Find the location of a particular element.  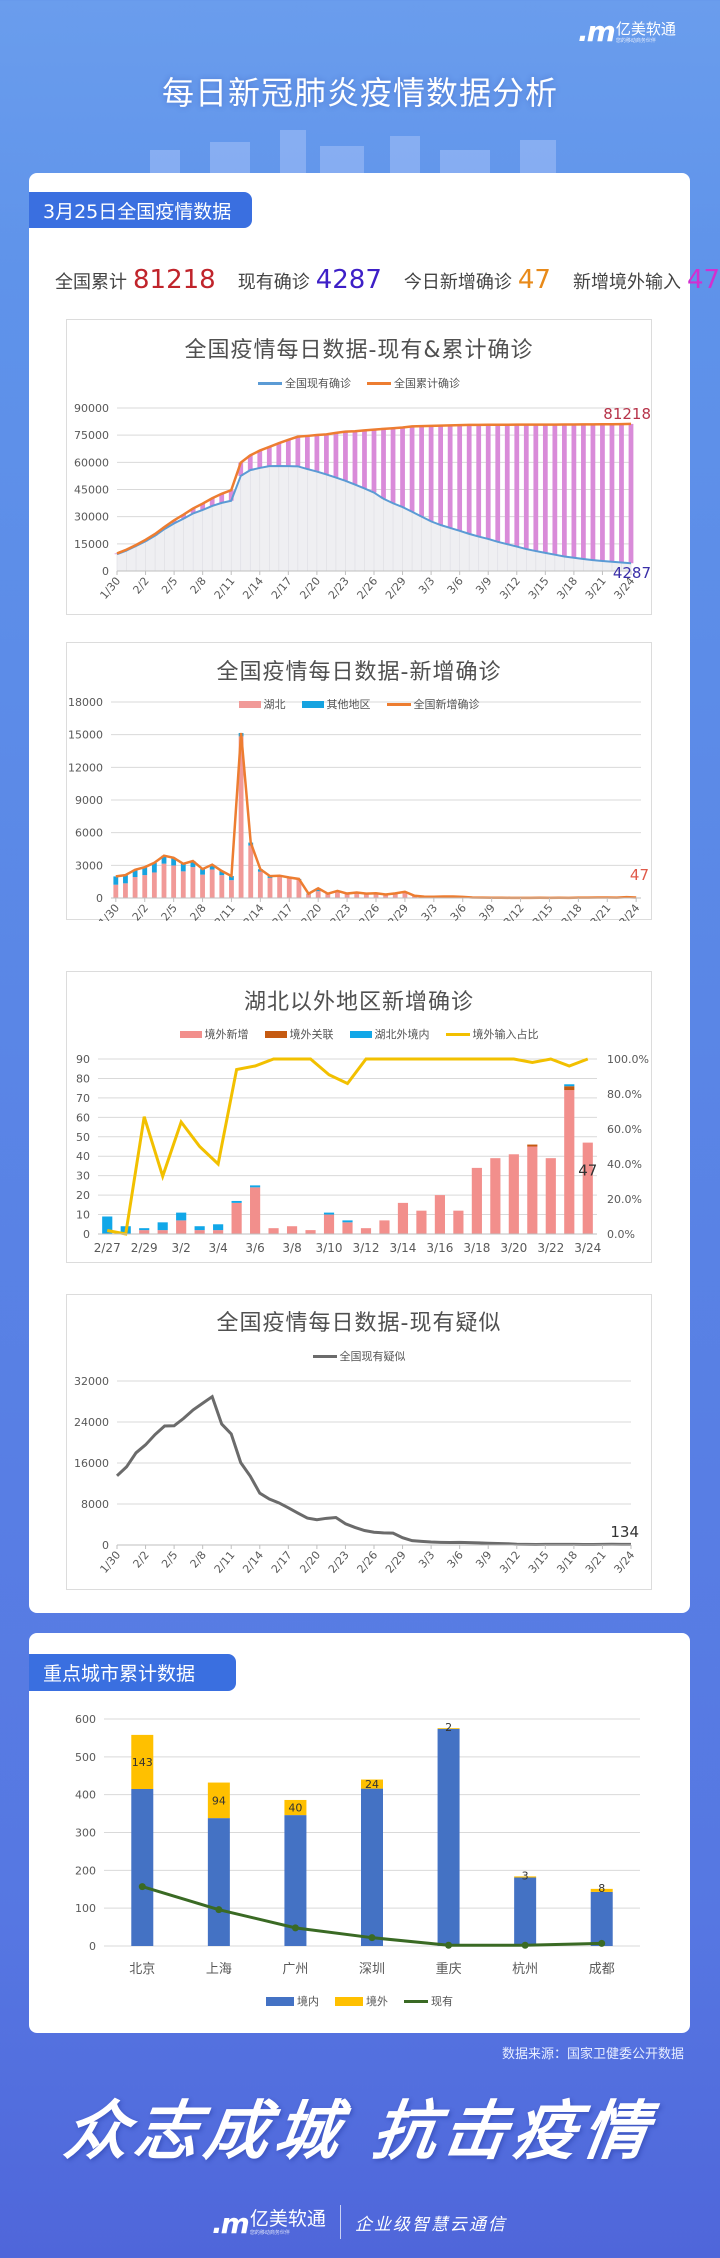

x-tick-label: 3/9 is located at coordinates (483, 586).